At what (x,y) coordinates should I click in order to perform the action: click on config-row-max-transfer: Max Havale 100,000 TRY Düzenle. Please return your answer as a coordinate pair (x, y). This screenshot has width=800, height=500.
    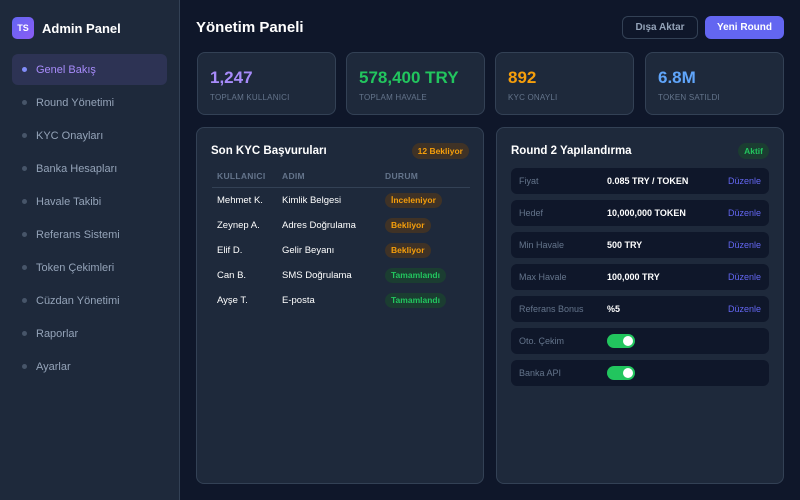
    Looking at the image, I should click on (640, 277).